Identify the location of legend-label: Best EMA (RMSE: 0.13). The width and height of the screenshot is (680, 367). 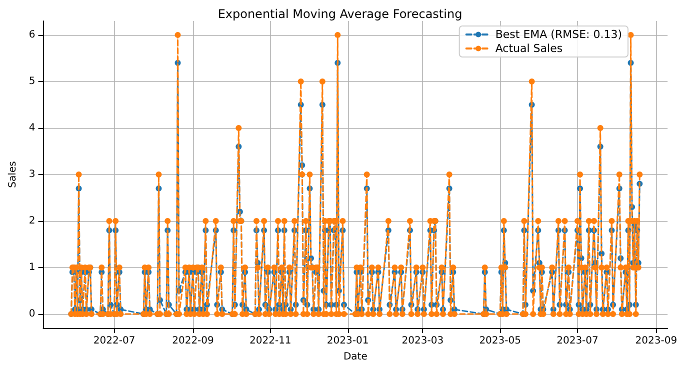
(558, 34).